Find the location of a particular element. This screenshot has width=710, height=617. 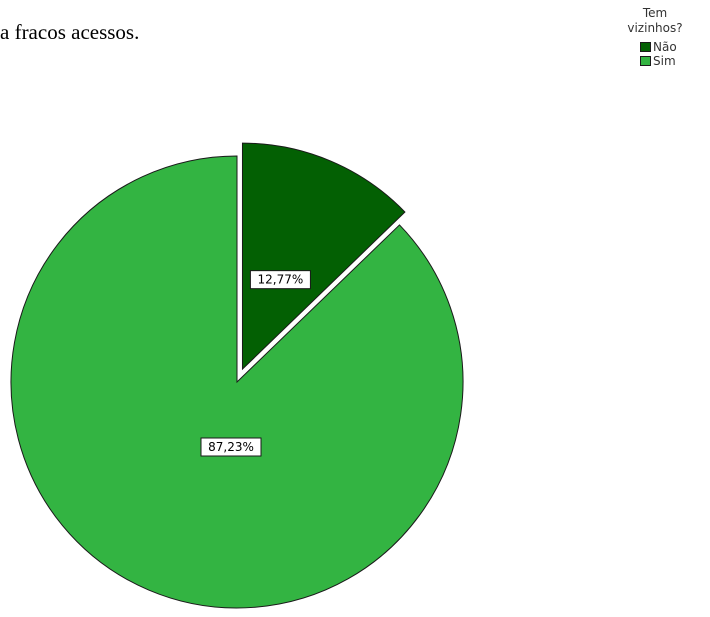

slice-label-sim: 87,23% is located at coordinates (231, 447).